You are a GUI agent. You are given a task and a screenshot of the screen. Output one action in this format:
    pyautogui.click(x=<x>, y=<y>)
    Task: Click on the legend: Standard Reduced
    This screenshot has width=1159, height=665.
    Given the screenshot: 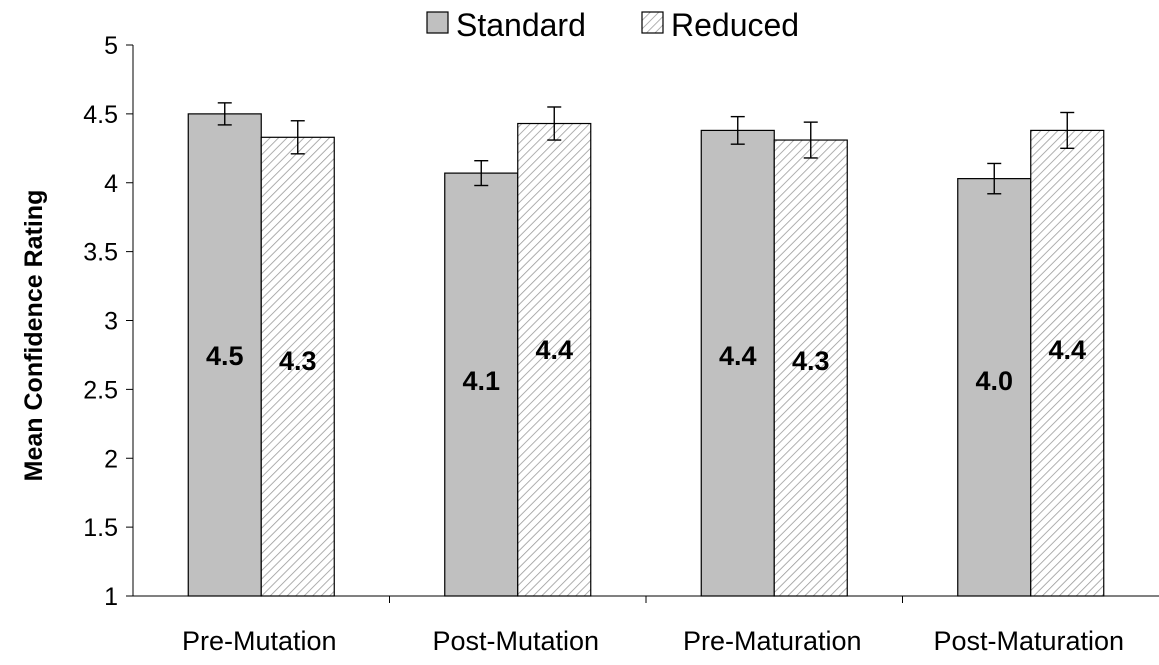 What is the action you would take?
    pyautogui.click(x=612, y=25)
    